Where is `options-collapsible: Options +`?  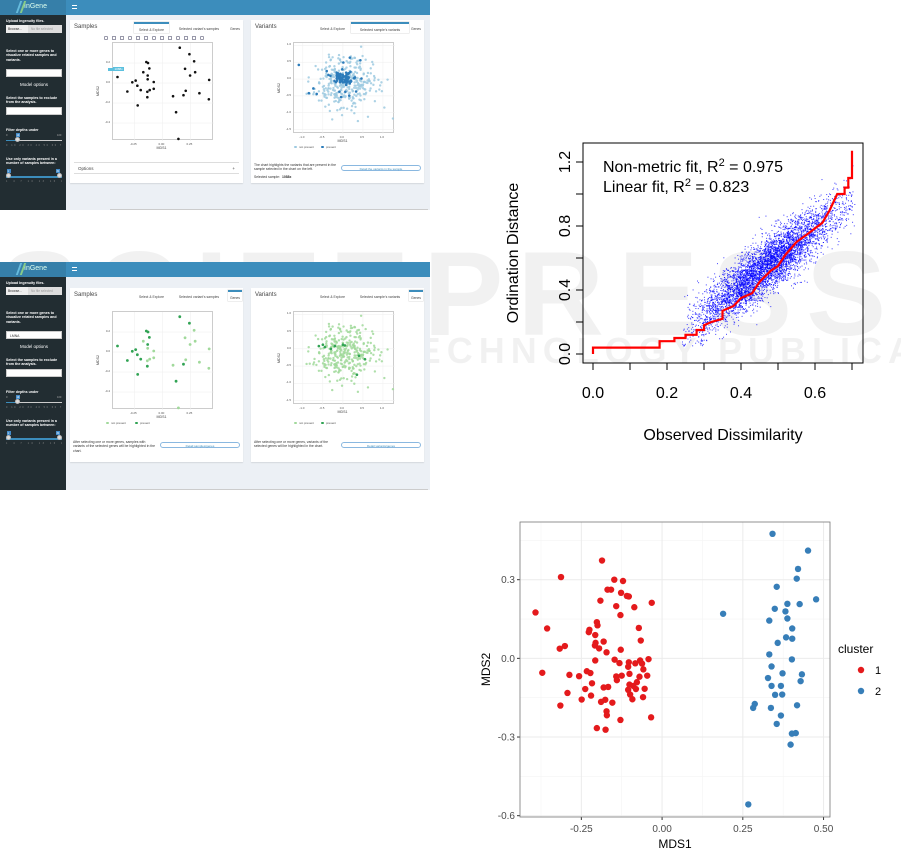
options-collapsible: Options + is located at coordinates (156, 168).